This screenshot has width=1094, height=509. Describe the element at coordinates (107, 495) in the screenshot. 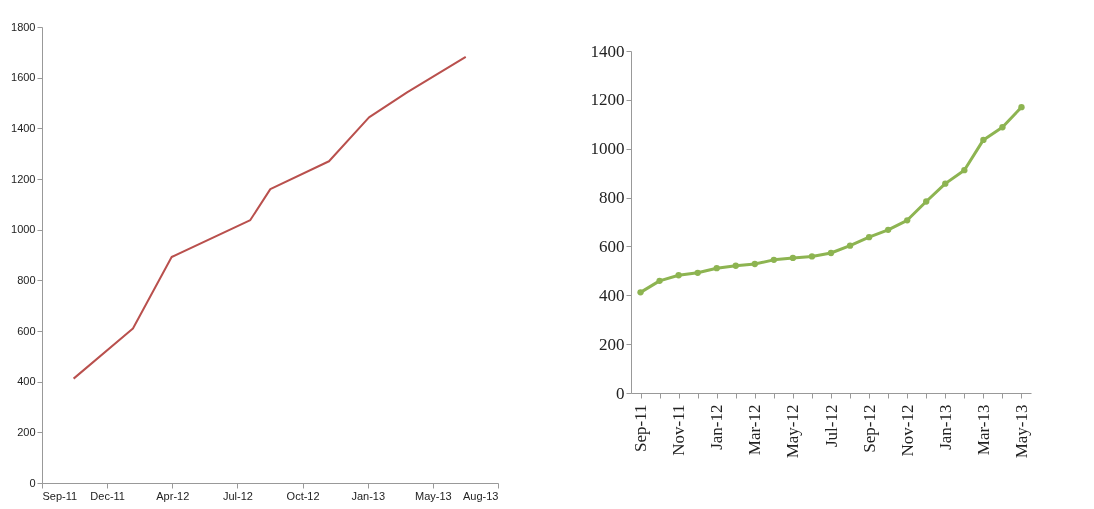

I see `x-tick-label: Dec-11` at that location.